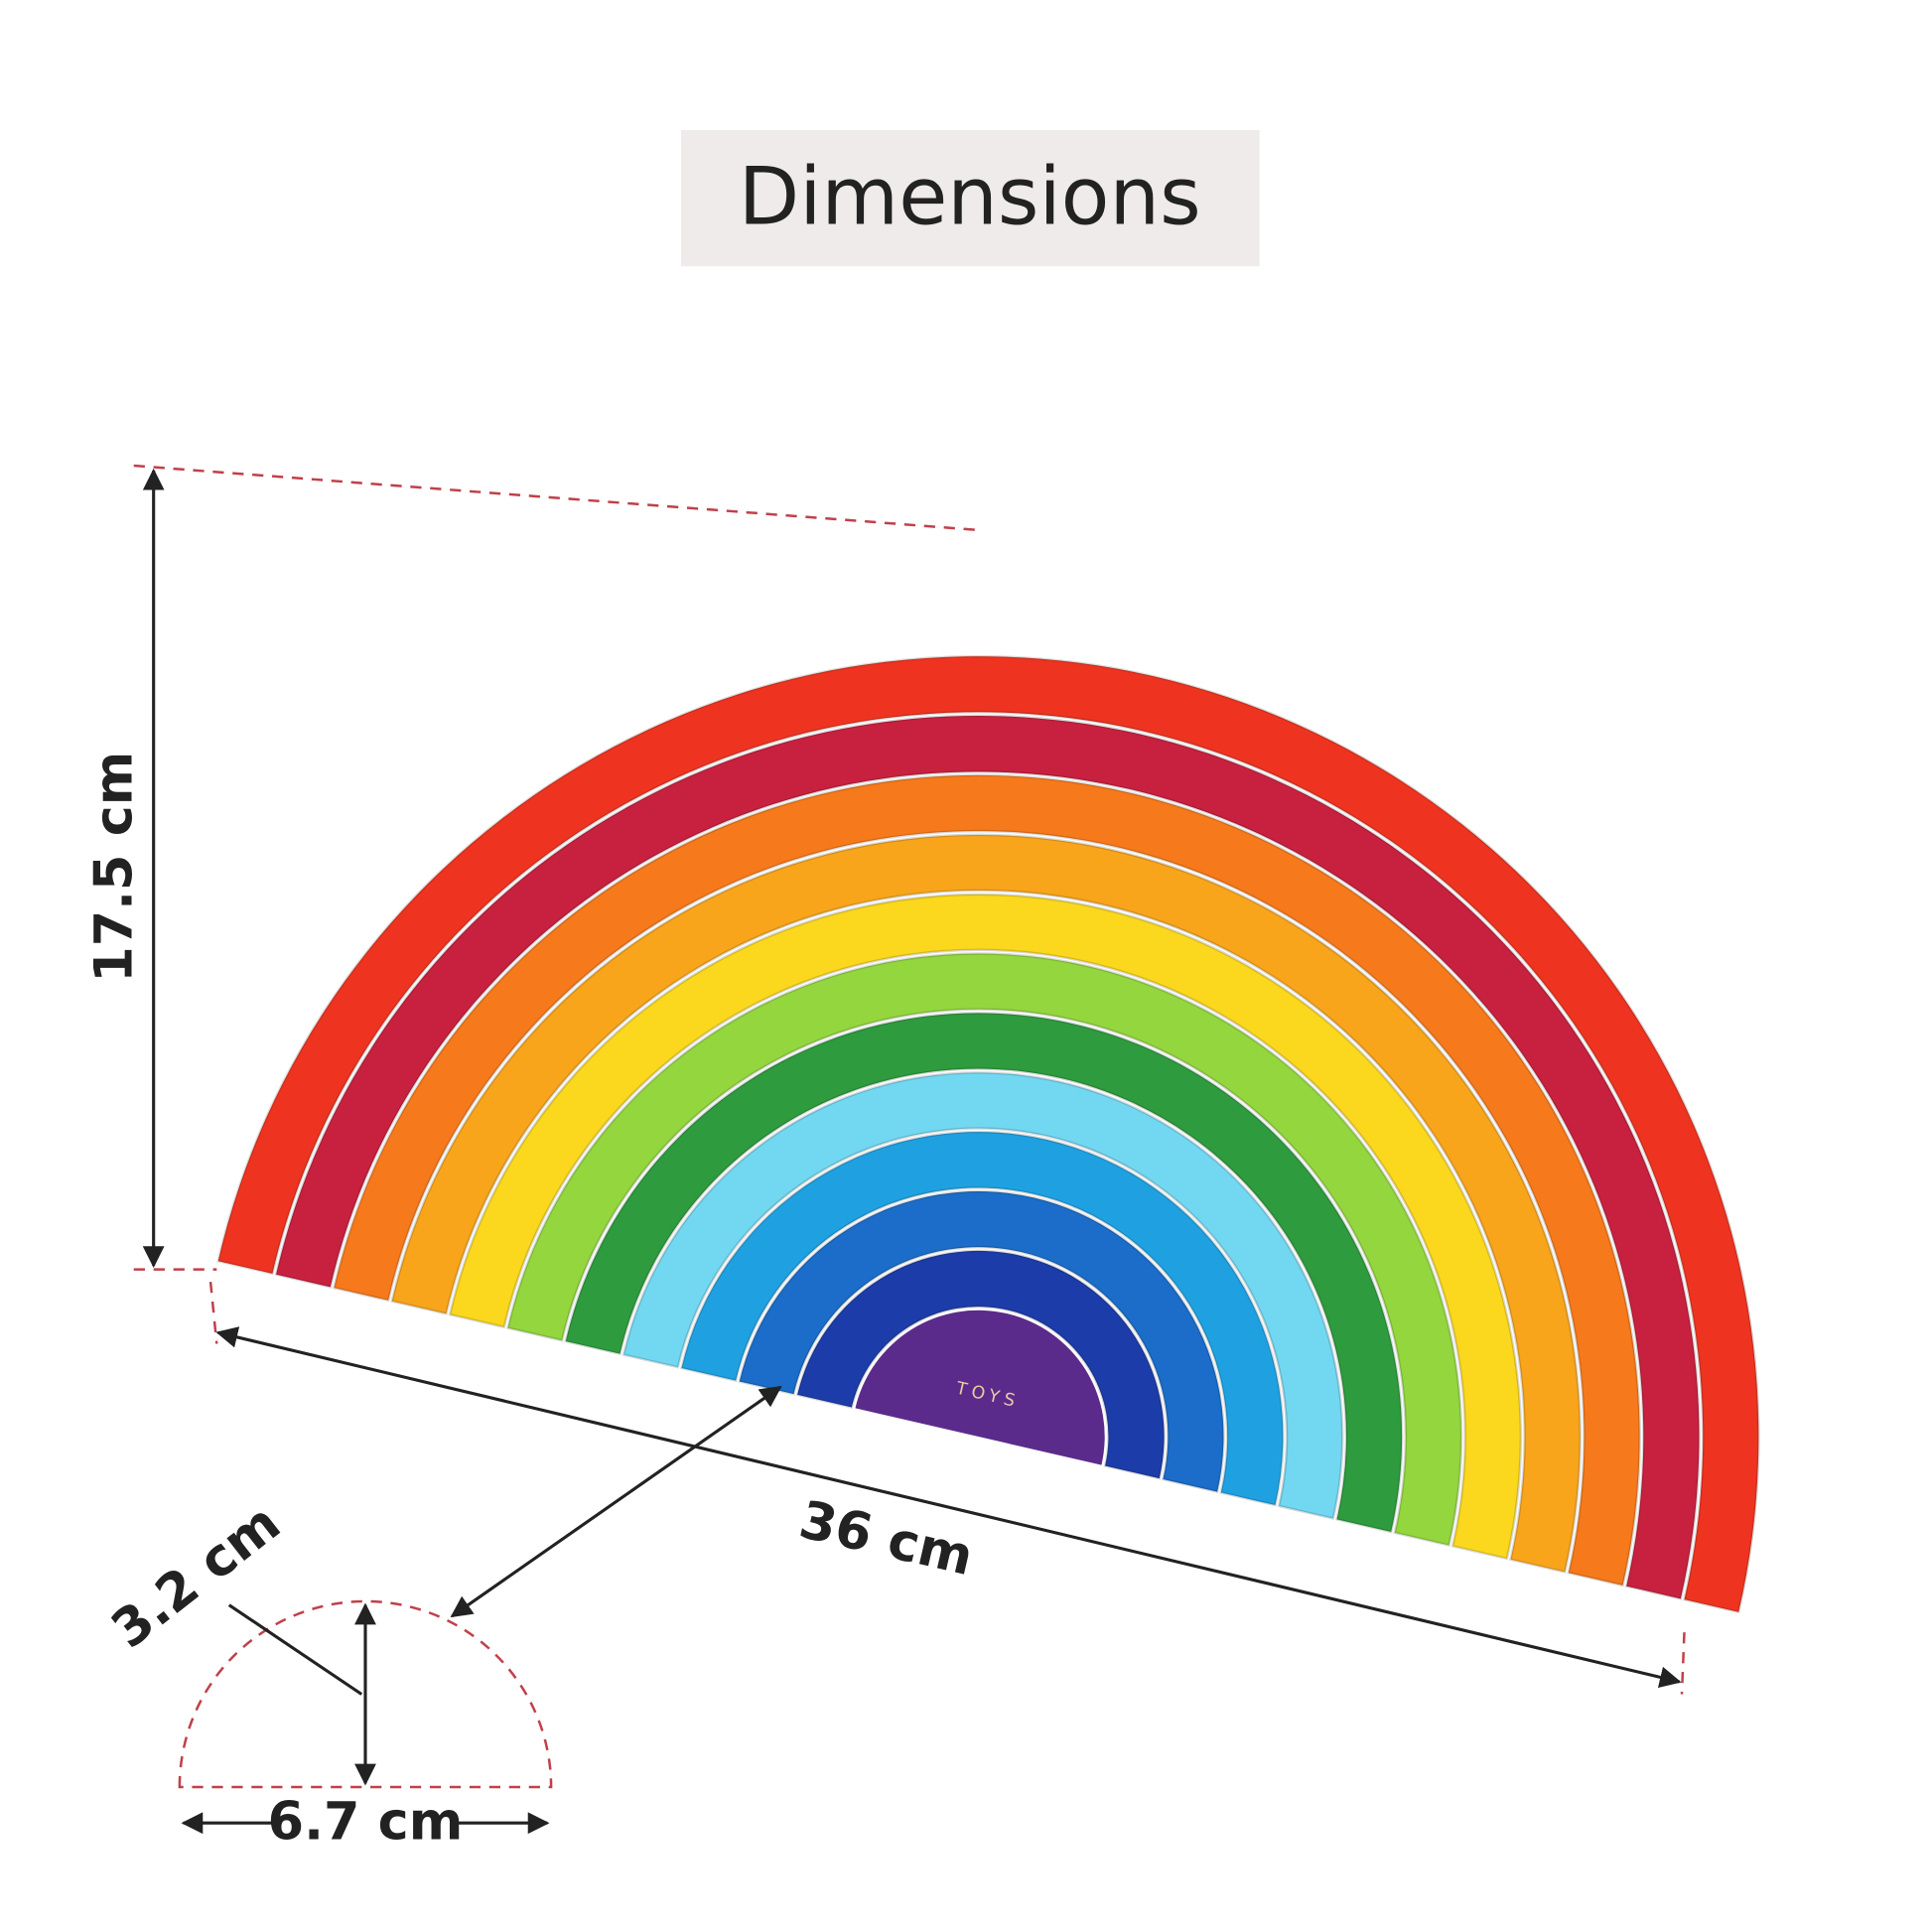  What do you see at coordinates (295, 1650) in the screenshot?
I see `leader-line` at bounding box center [295, 1650].